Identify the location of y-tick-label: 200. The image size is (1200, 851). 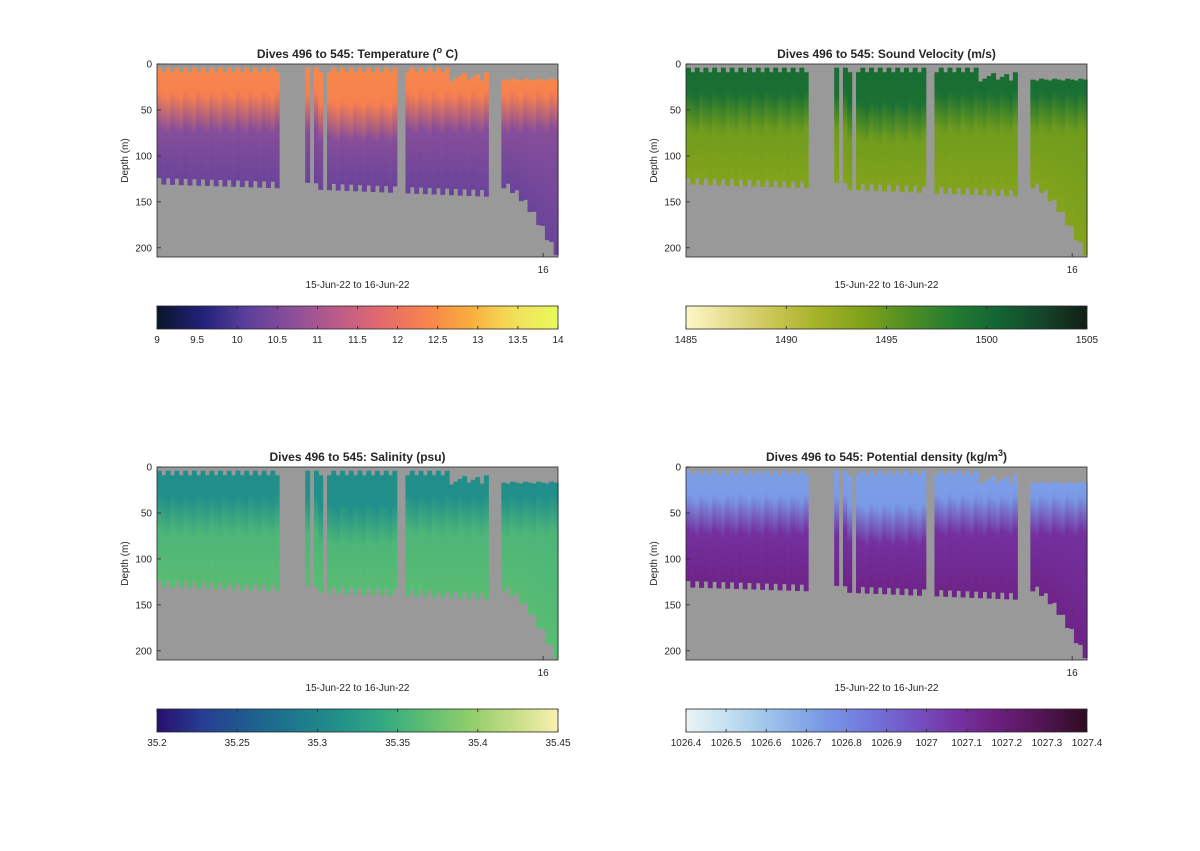
(672, 248).